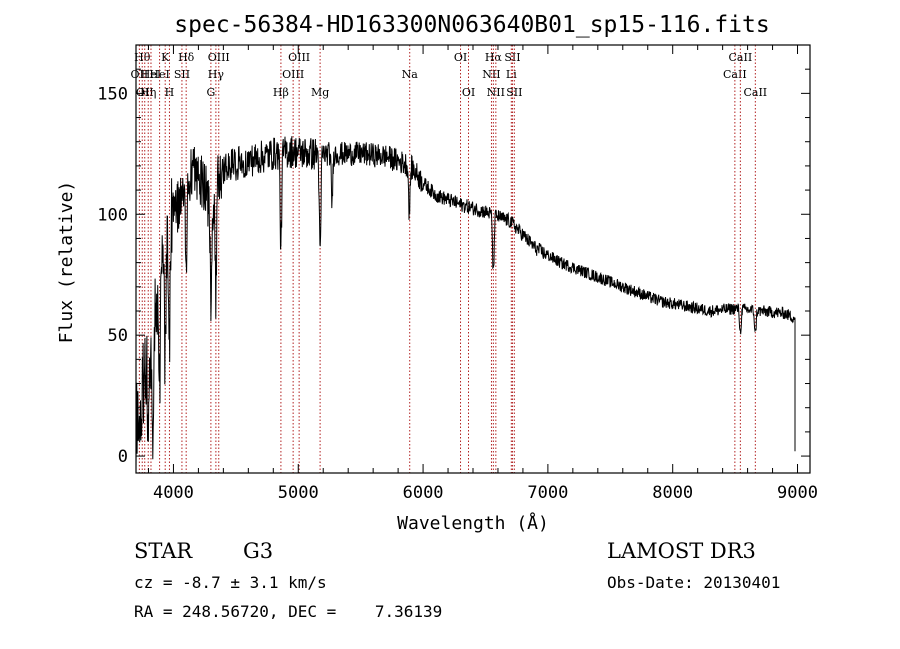 The image size is (900, 649). Describe the element at coordinates (797, 493) in the screenshot. I see `x-tick-label: 9000` at that location.